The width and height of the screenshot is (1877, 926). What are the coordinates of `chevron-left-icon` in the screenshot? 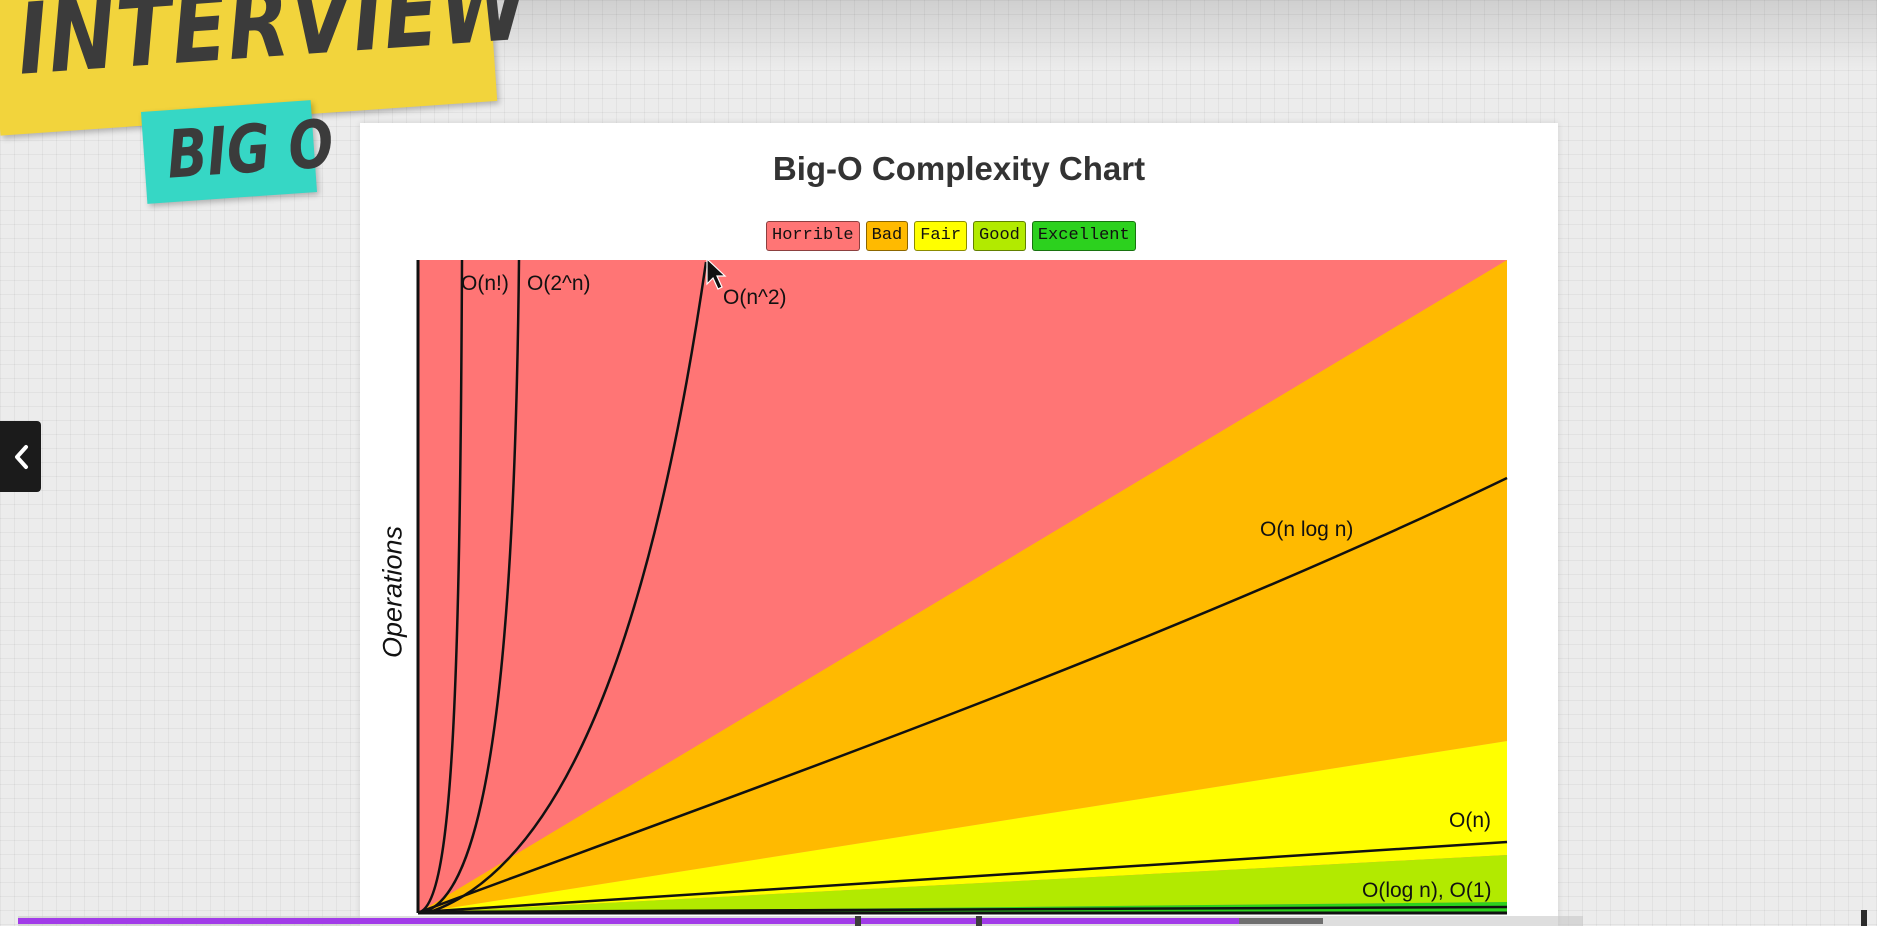 It's located at (21, 456).